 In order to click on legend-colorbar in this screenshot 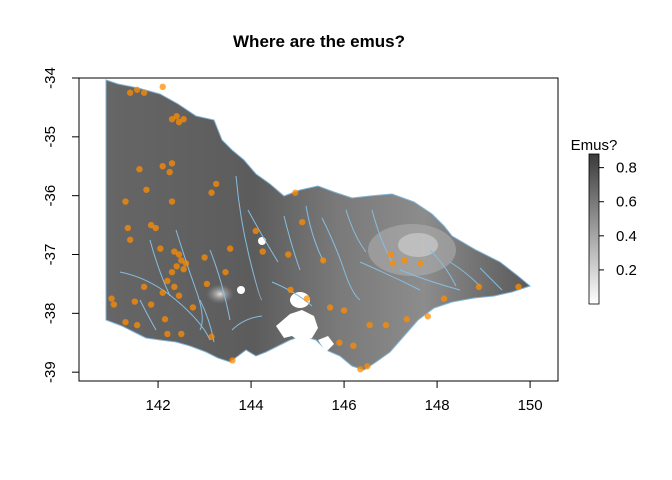, I will do `click(594, 229)`.